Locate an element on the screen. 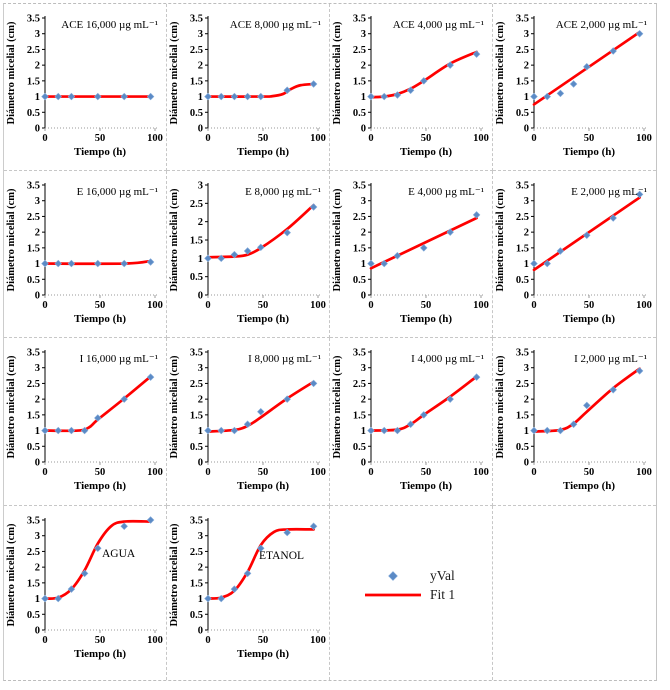 The image size is (670, 690). svg-text: ACE 4,000 µg mL⁻¹ is located at coordinates (438, 25).